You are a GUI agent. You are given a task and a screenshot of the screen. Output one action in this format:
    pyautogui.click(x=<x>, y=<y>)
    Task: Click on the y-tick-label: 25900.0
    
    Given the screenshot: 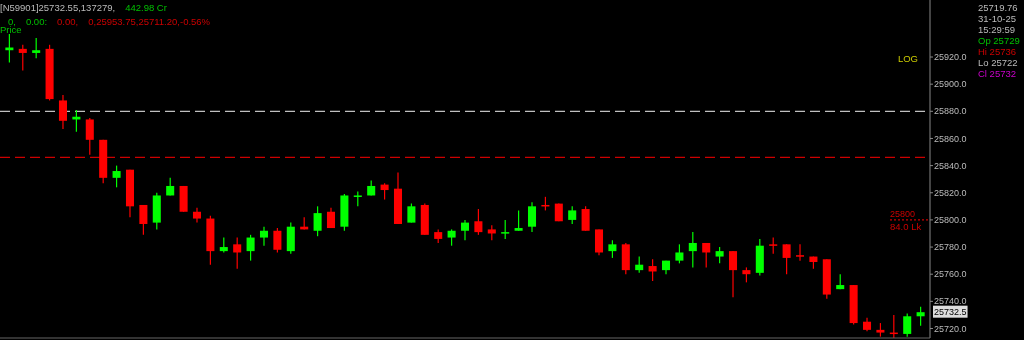 What is the action you would take?
    pyautogui.click(x=950, y=84)
    